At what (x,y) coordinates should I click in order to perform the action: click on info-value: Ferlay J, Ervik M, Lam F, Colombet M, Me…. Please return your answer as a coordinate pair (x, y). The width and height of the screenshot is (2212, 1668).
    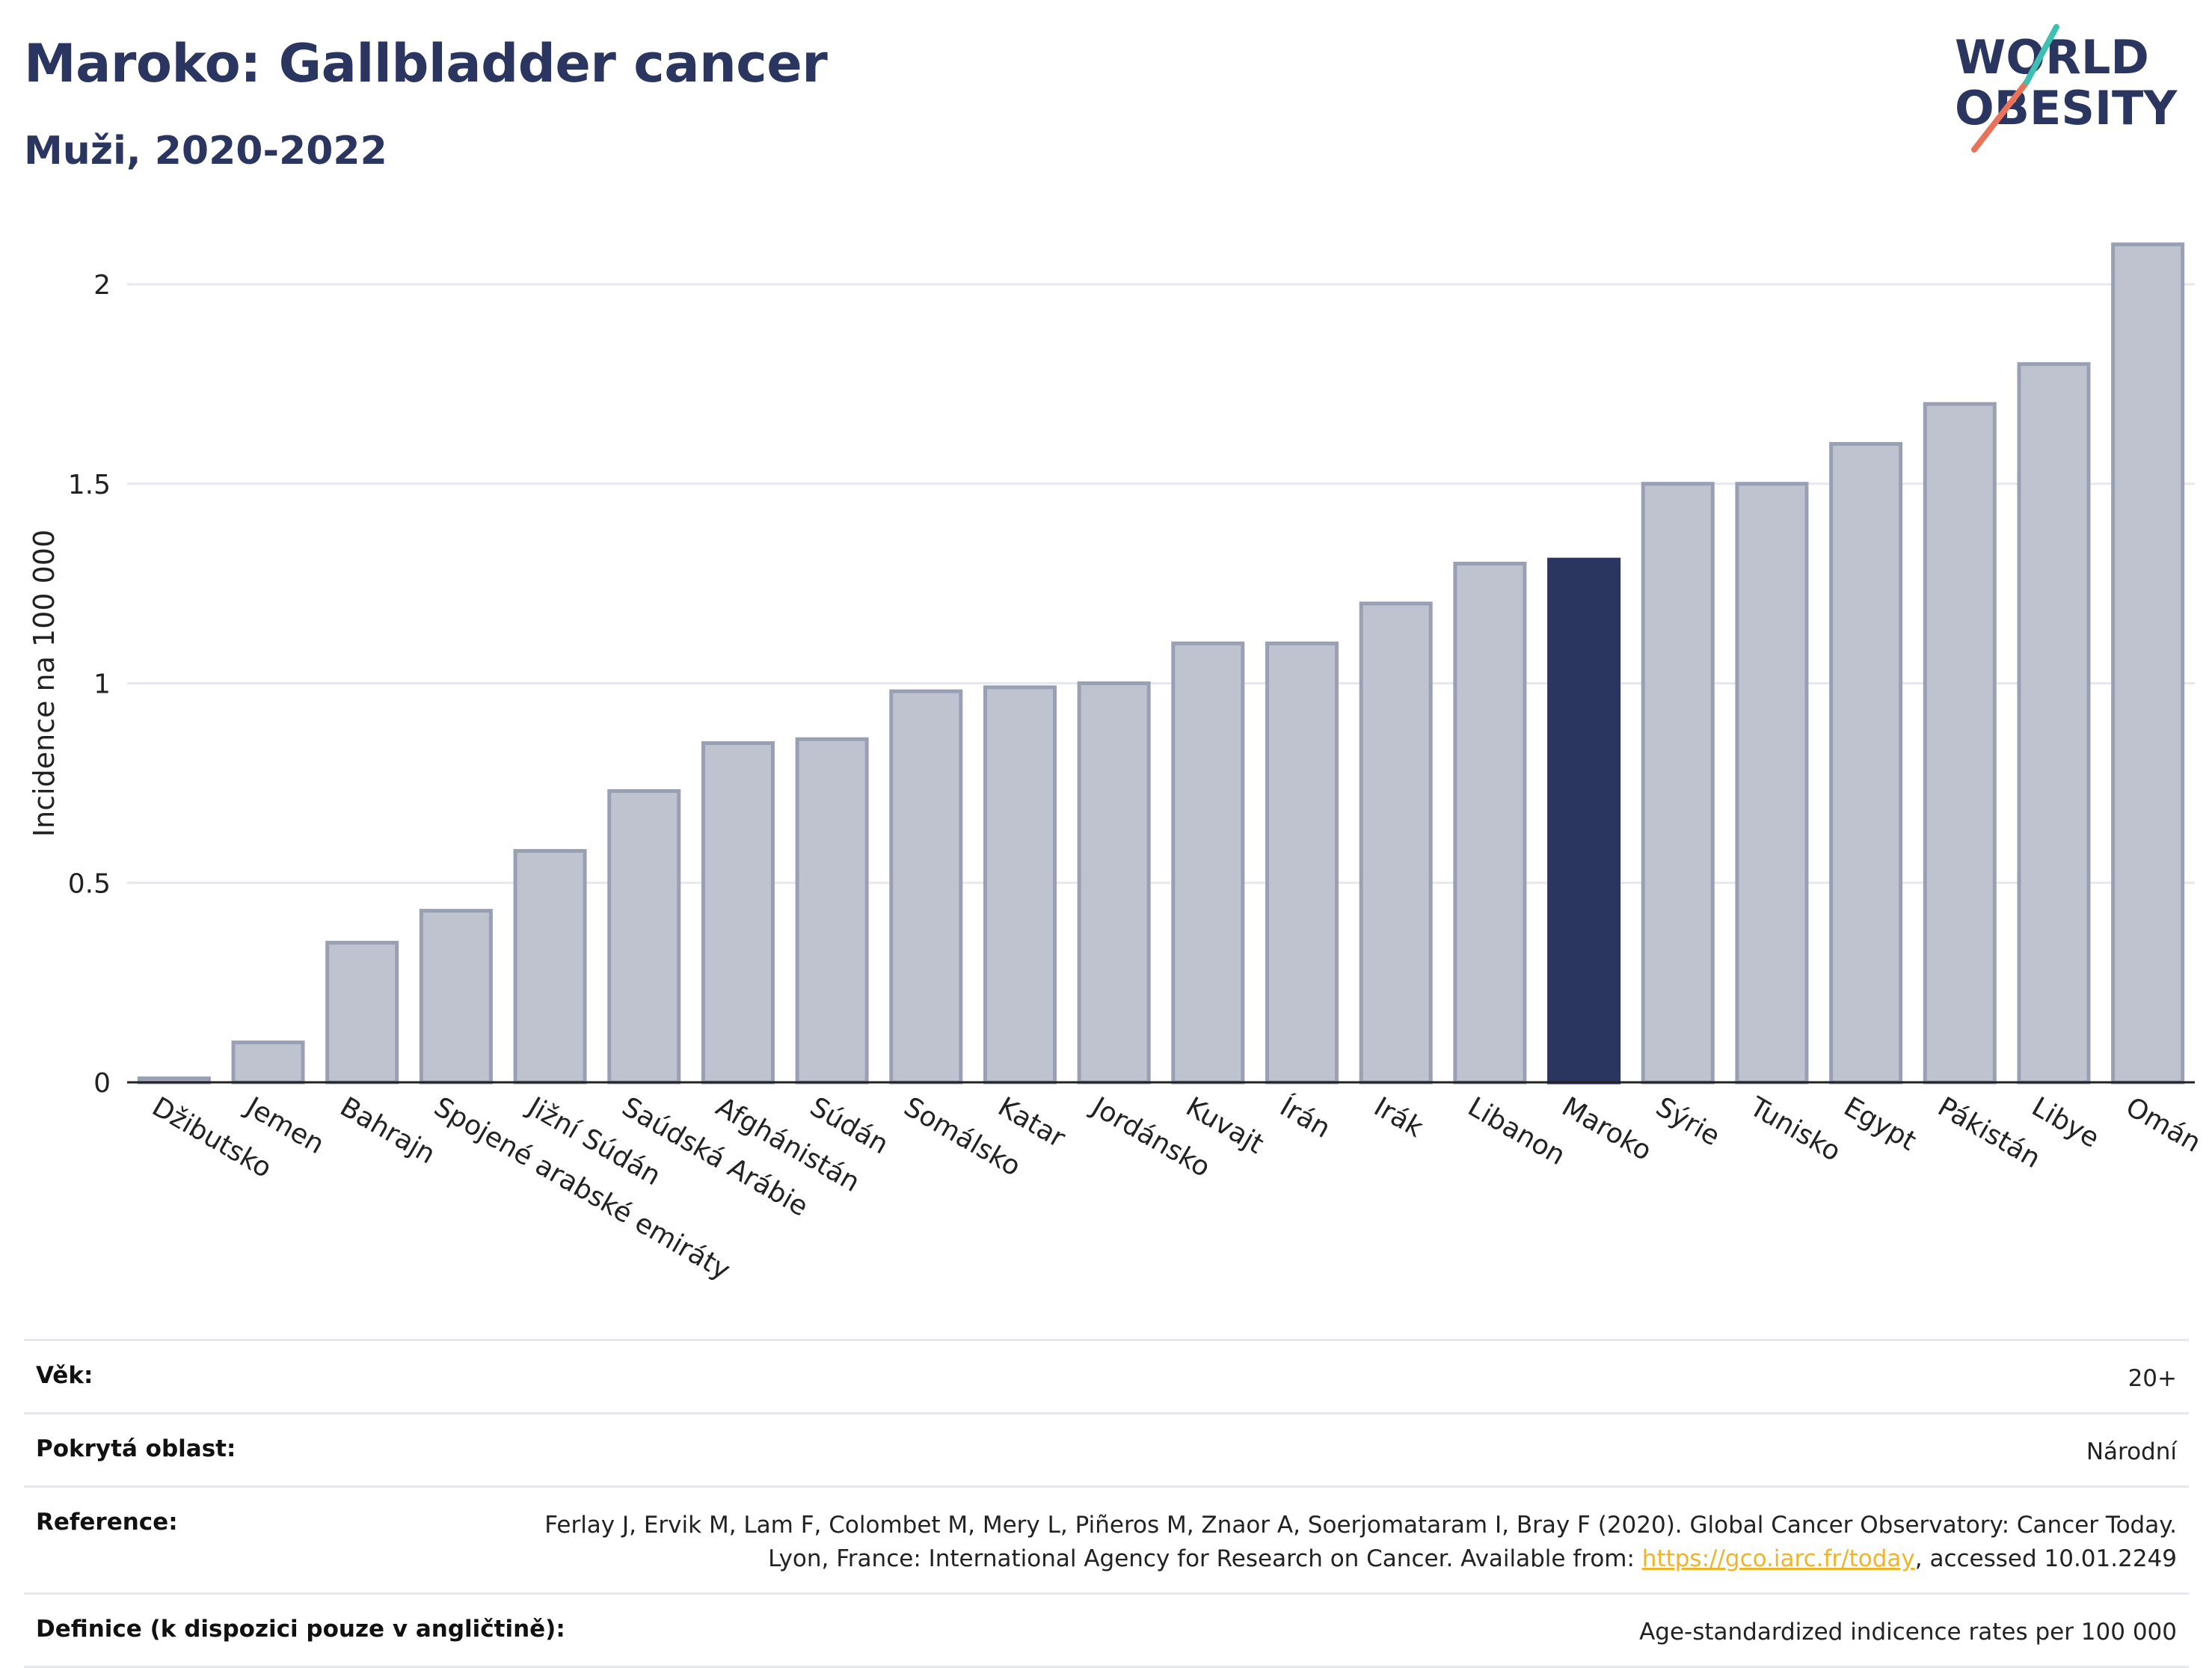
    Looking at the image, I should click on (1354, 1542).